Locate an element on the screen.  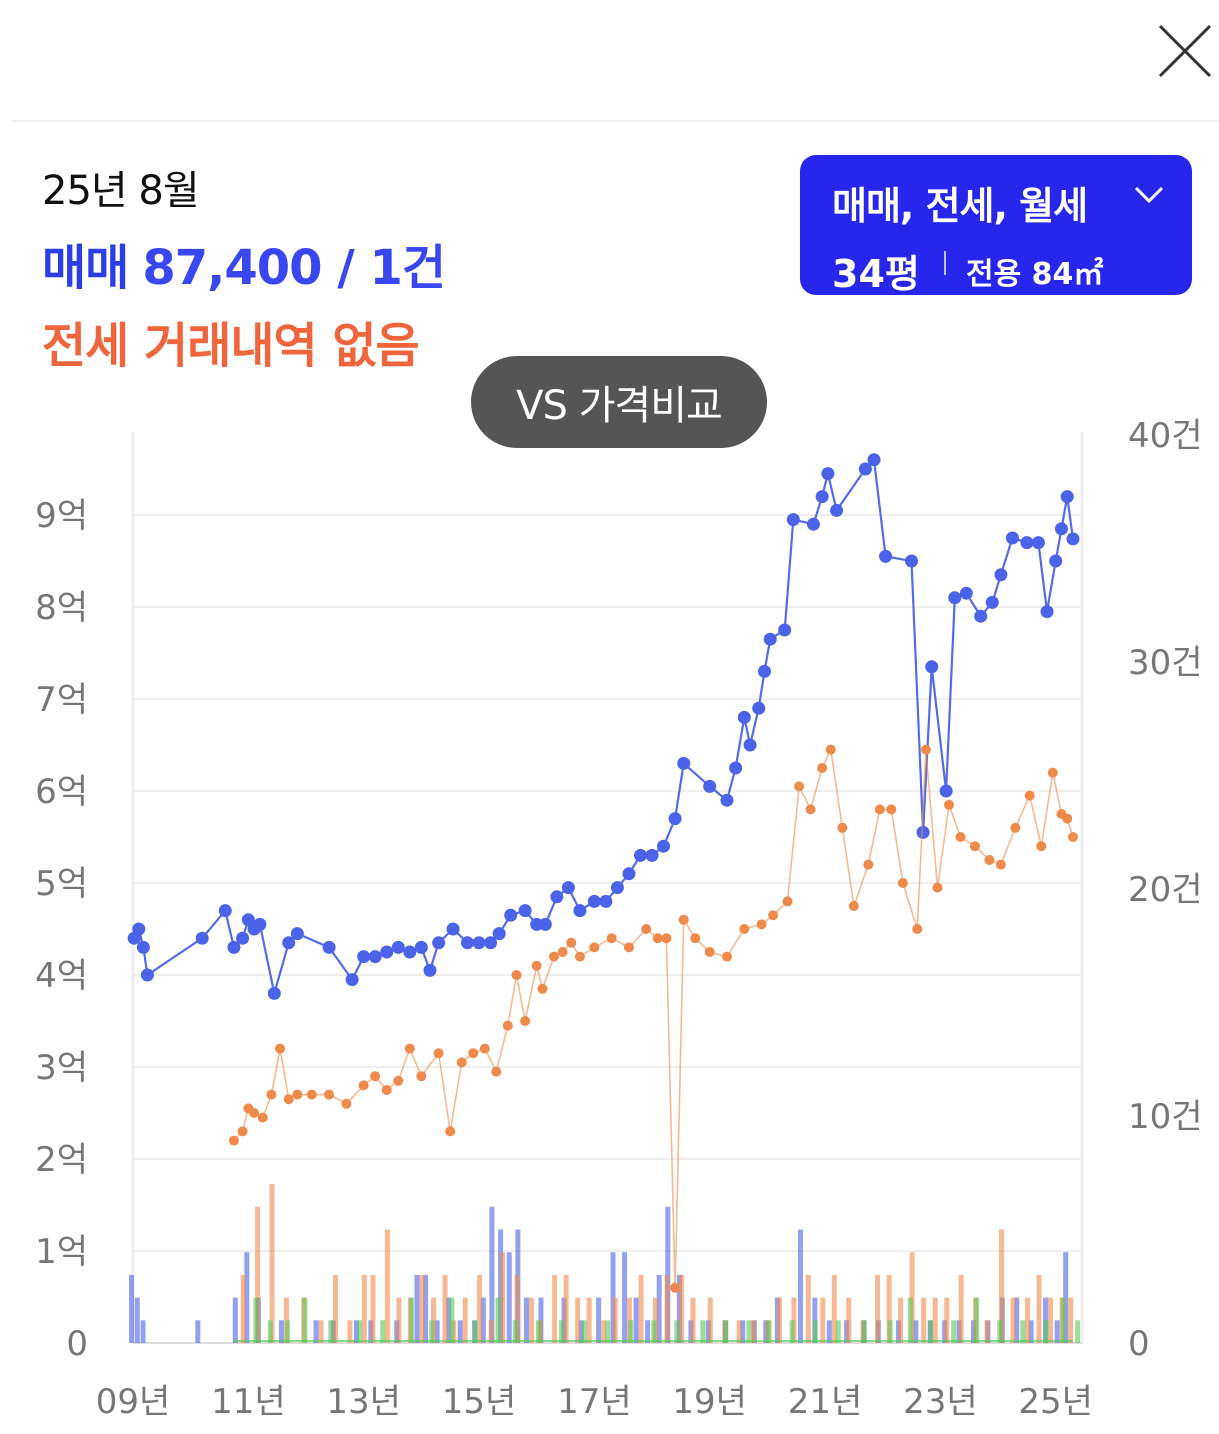
vs-compare-button: VS 가격비교 is located at coordinates (619, 402).